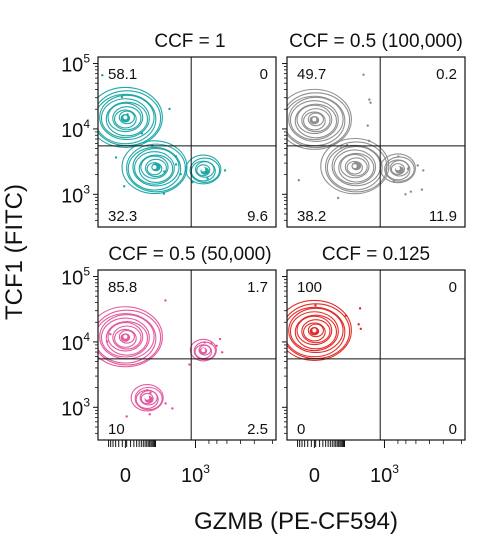  I want to click on panel-title: CCF = 0.5 (50,000), so click(189, 254).